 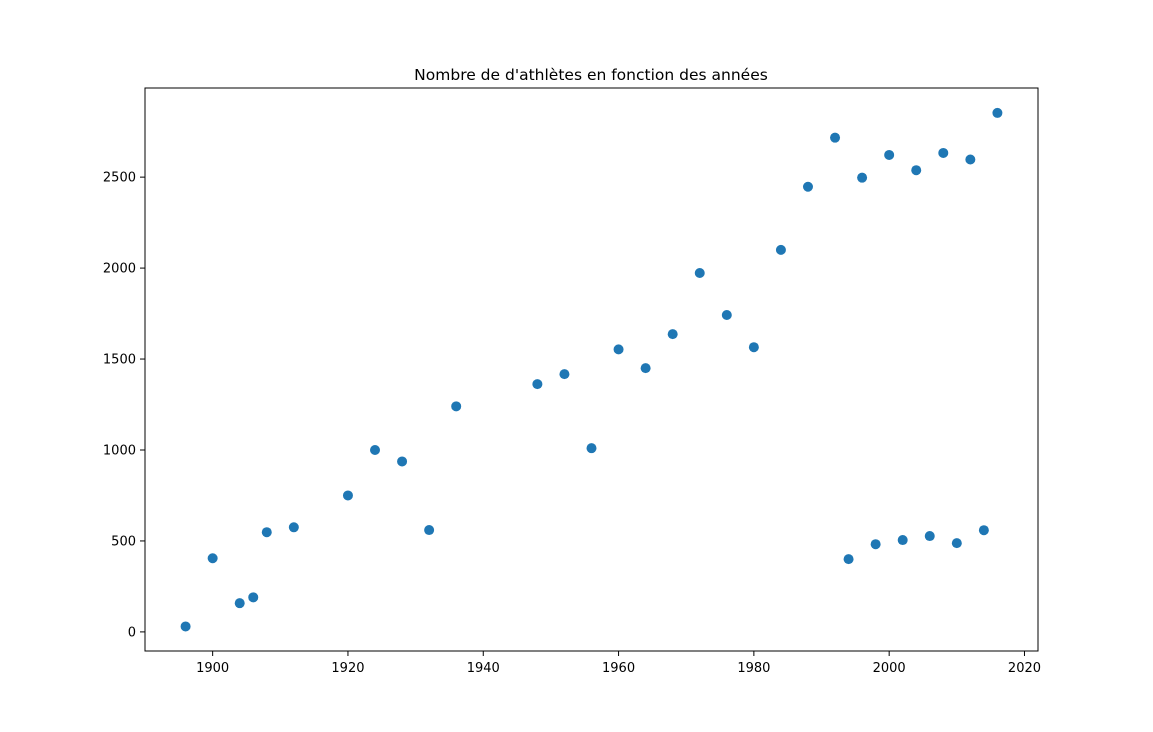 I want to click on y-tick-label: 1000, so click(x=119, y=450).